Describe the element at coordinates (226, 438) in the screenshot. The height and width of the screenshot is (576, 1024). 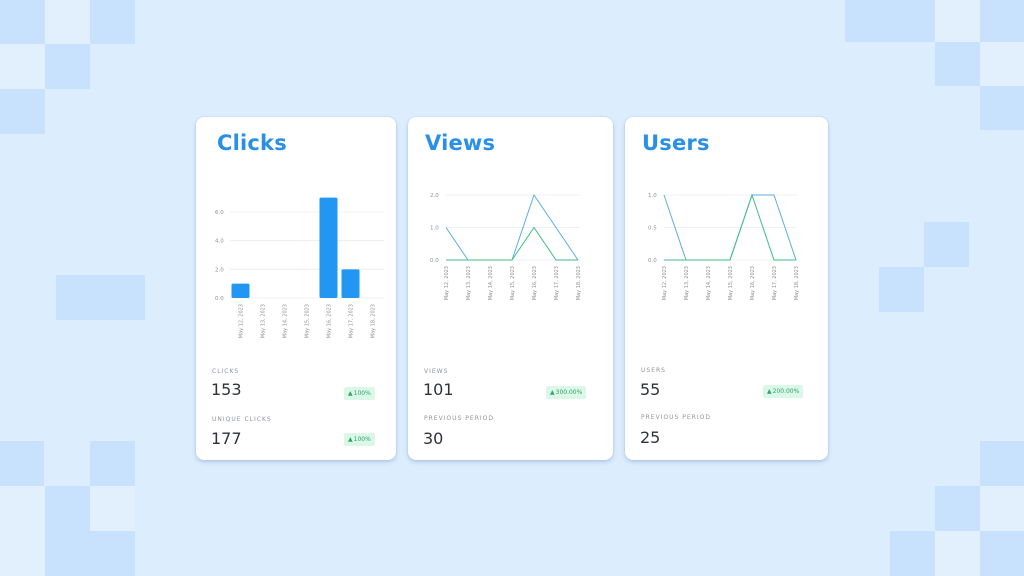
I see `unique-clicks-stat-value: 177` at that location.